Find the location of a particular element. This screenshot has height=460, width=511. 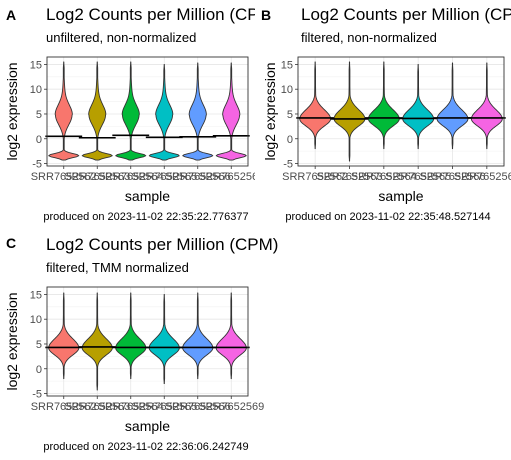

panel-tag: C is located at coordinates (11, 243).